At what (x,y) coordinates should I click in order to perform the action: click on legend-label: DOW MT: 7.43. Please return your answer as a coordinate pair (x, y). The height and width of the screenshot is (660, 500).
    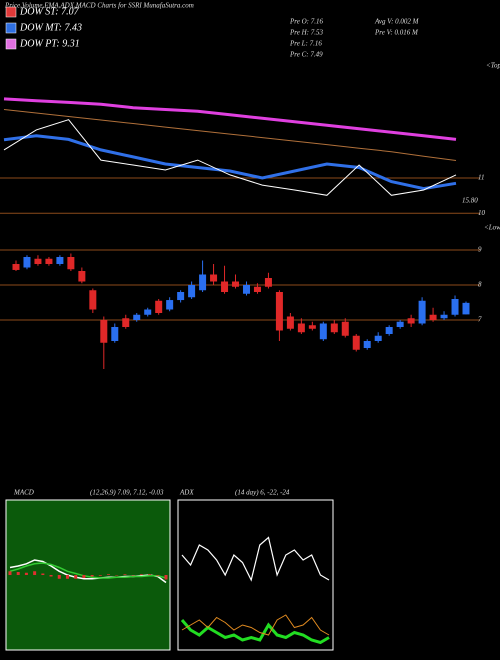
    Looking at the image, I should click on (50, 27).